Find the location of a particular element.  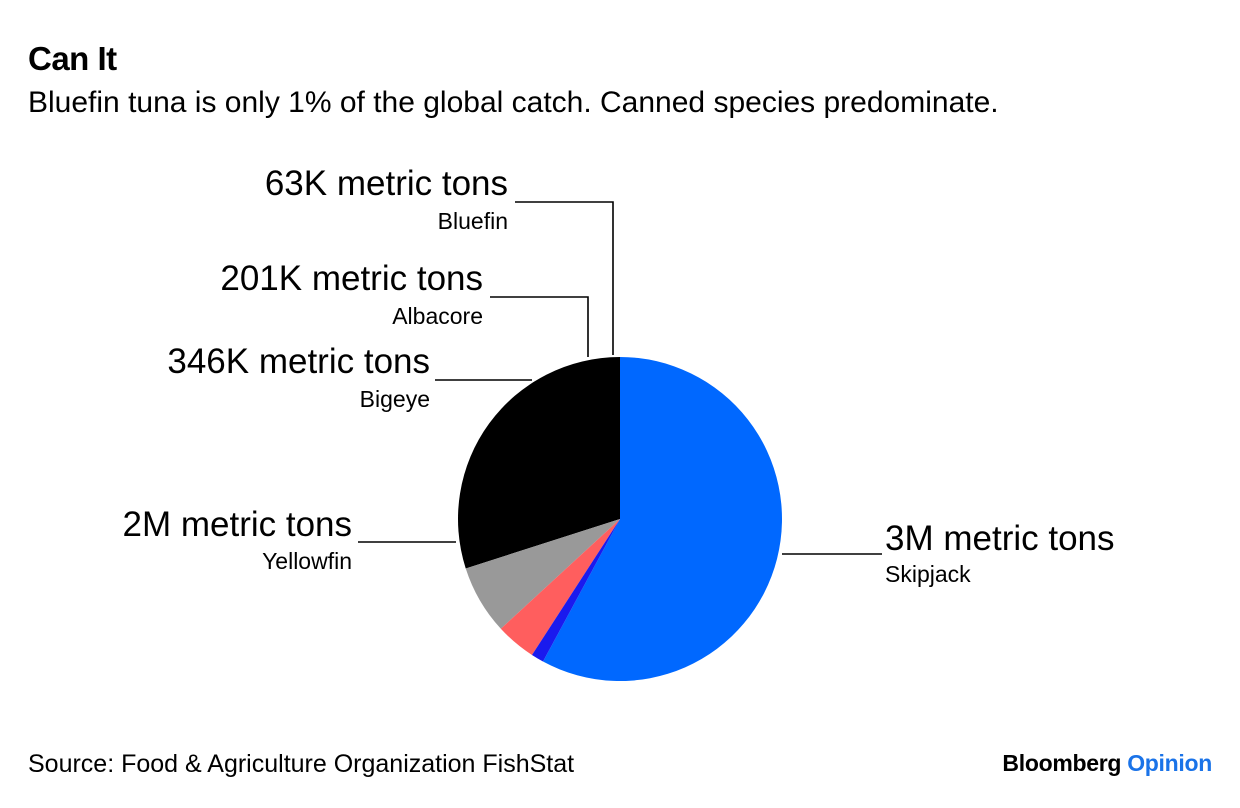

brand-secondary: Opinion is located at coordinates (1169, 763).